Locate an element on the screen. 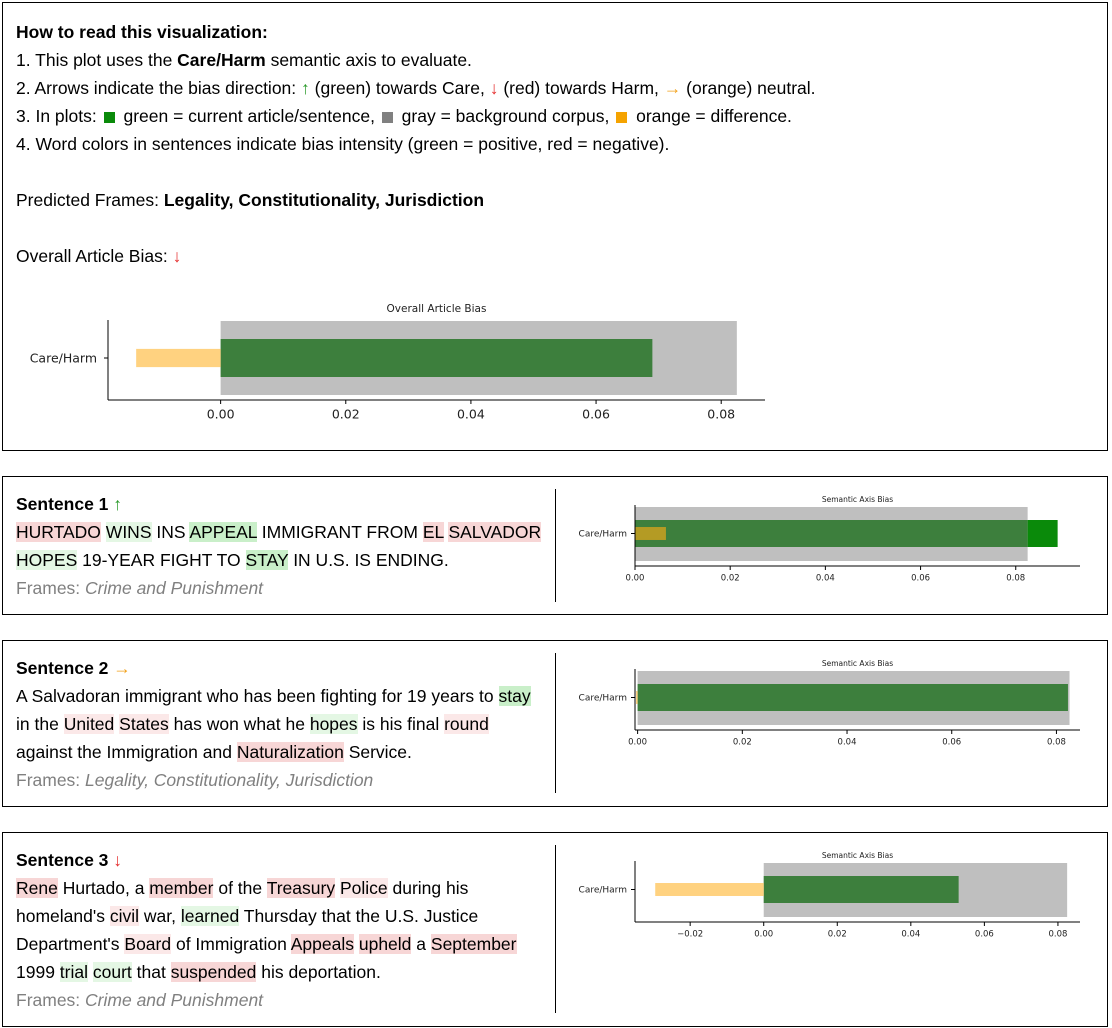 This screenshot has height=1028, width=1112. sentence-fragment: 19-YEAR FIGHT TO is located at coordinates (161, 560).